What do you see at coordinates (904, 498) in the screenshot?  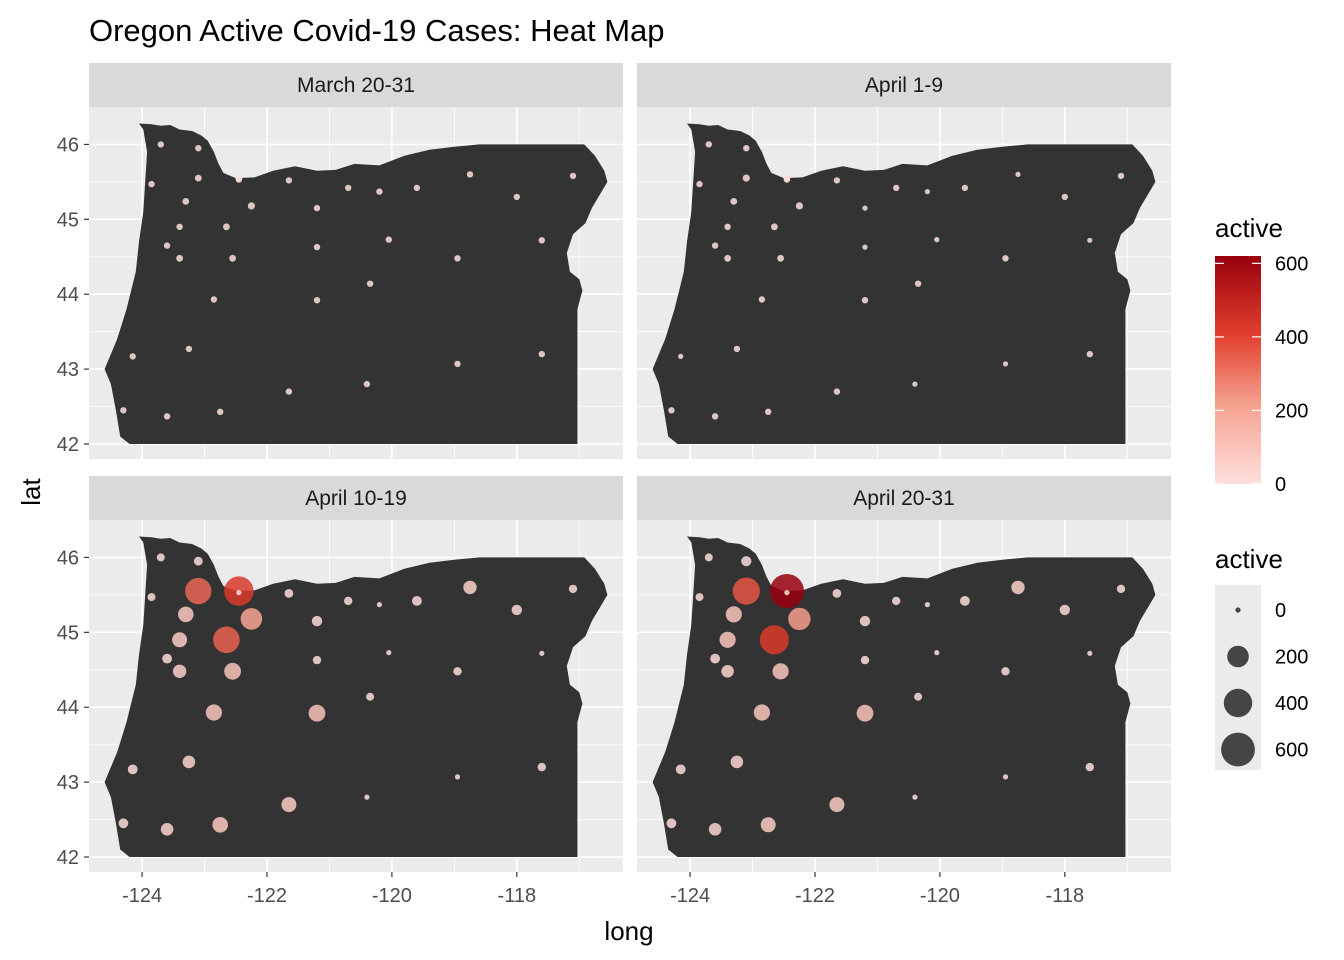 I see `facet-strip-label: April 20-31` at bounding box center [904, 498].